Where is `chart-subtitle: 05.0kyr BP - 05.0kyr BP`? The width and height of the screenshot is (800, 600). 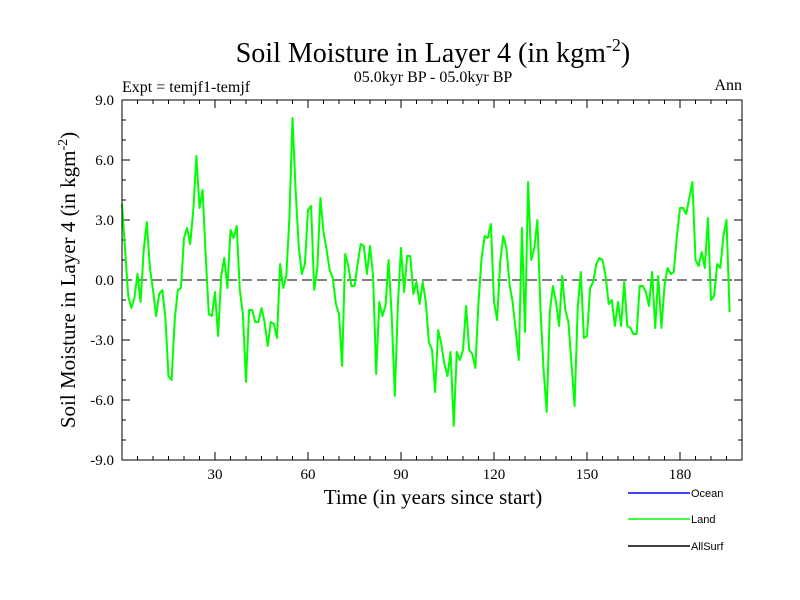 chart-subtitle: 05.0kyr BP - 05.0kyr BP is located at coordinates (433, 77).